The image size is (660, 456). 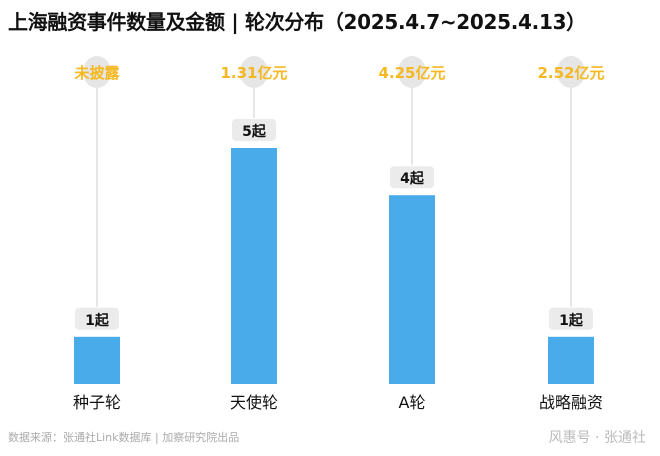 What do you see at coordinates (97, 402) in the screenshot?
I see `category-label: 种子轮` at bounding box center [97, 402].